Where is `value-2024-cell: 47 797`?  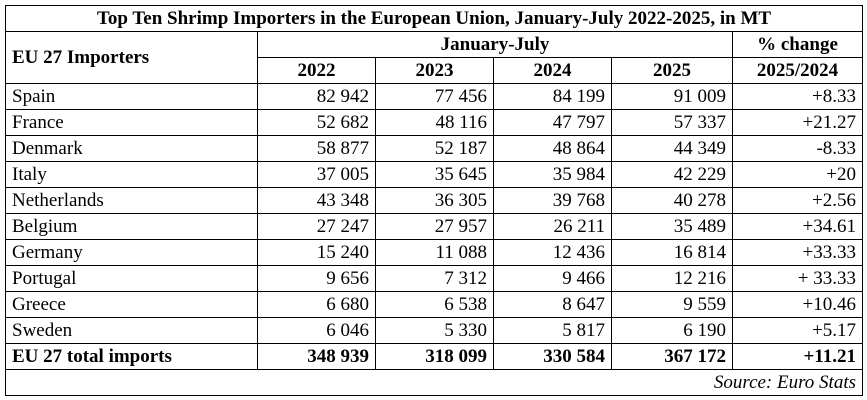 value-2024-cell: 47 797 is located at coordinates (552, 122).